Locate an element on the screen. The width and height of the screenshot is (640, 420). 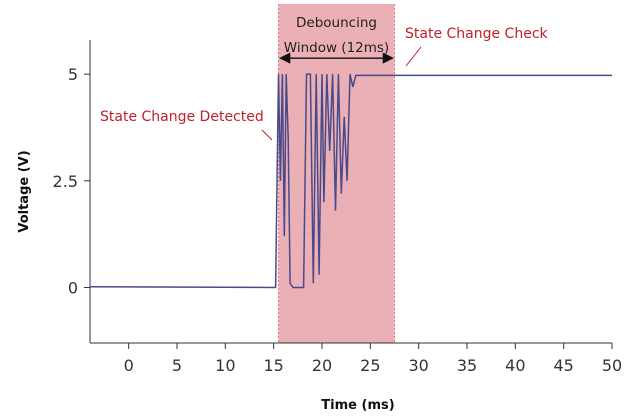
x-tick-label: 35 is located at coordinates (467, 365).